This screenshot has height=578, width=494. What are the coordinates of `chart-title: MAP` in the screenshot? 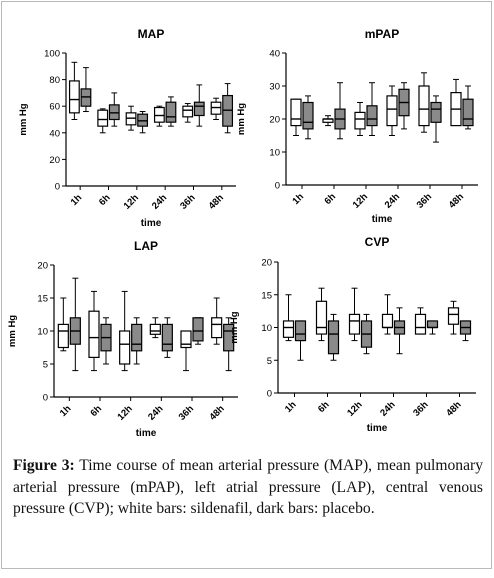 It's located at (151, 34).